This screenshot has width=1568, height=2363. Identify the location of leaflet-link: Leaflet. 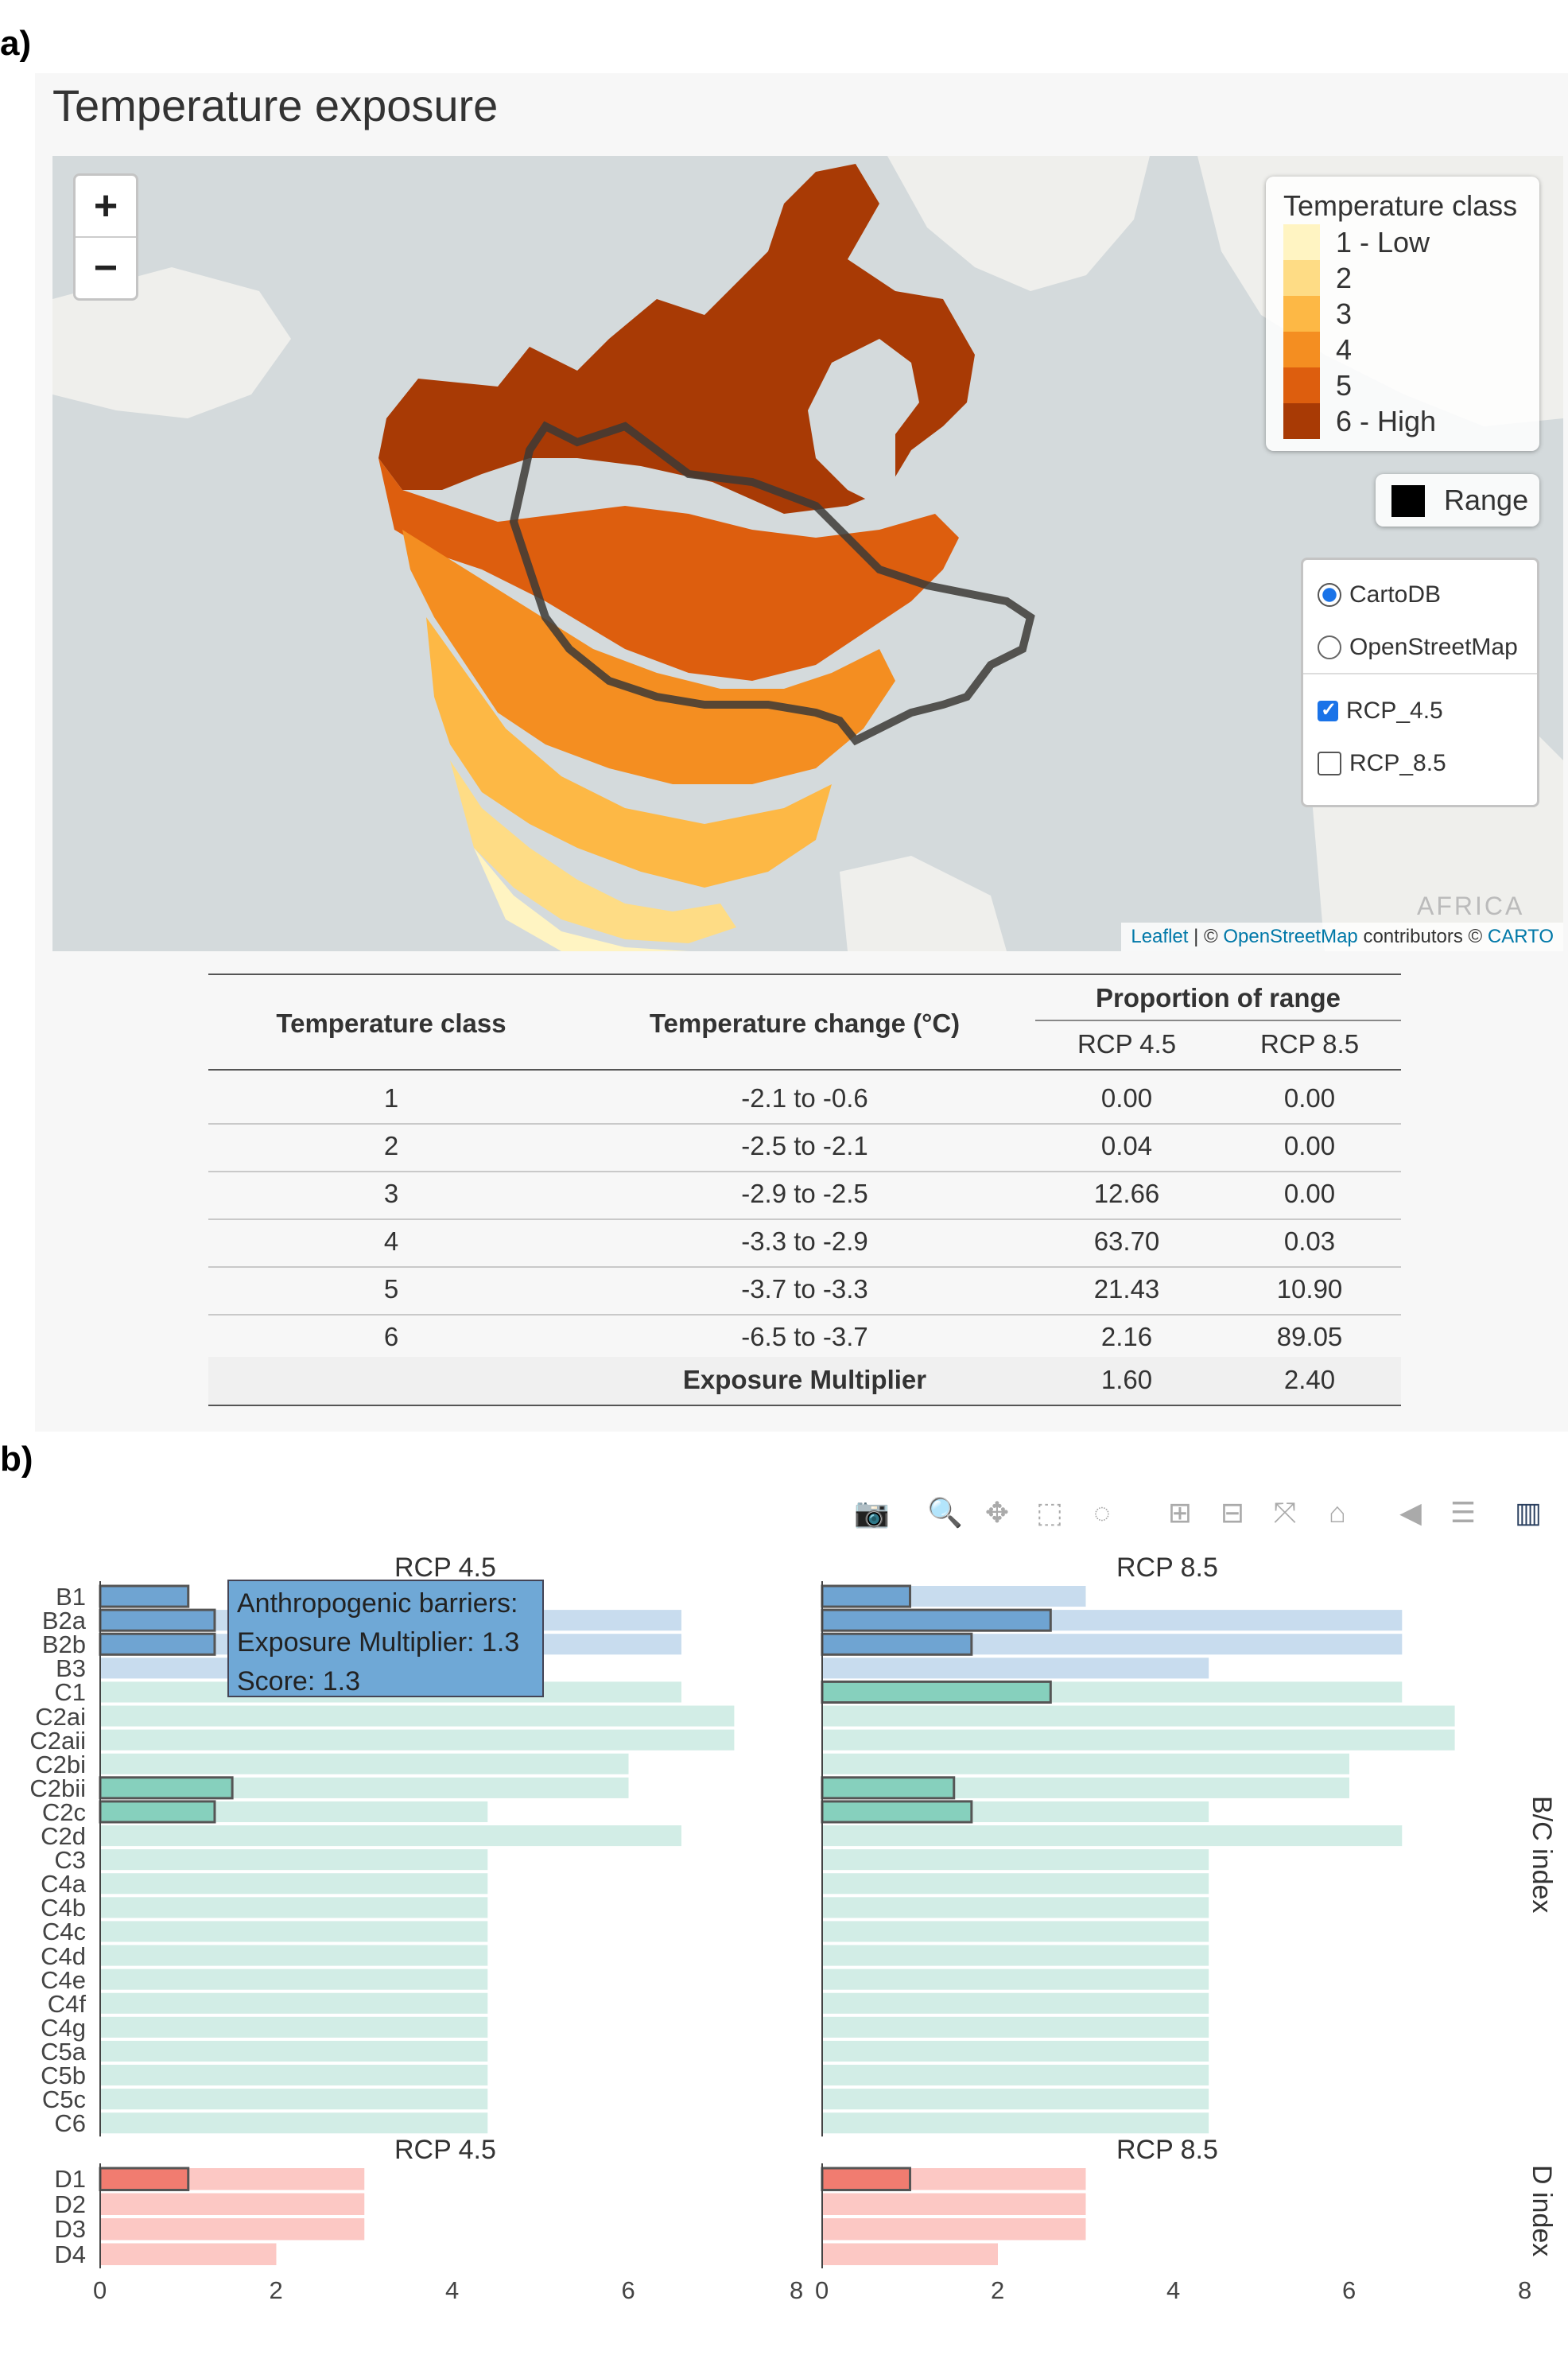
(1160, 936).